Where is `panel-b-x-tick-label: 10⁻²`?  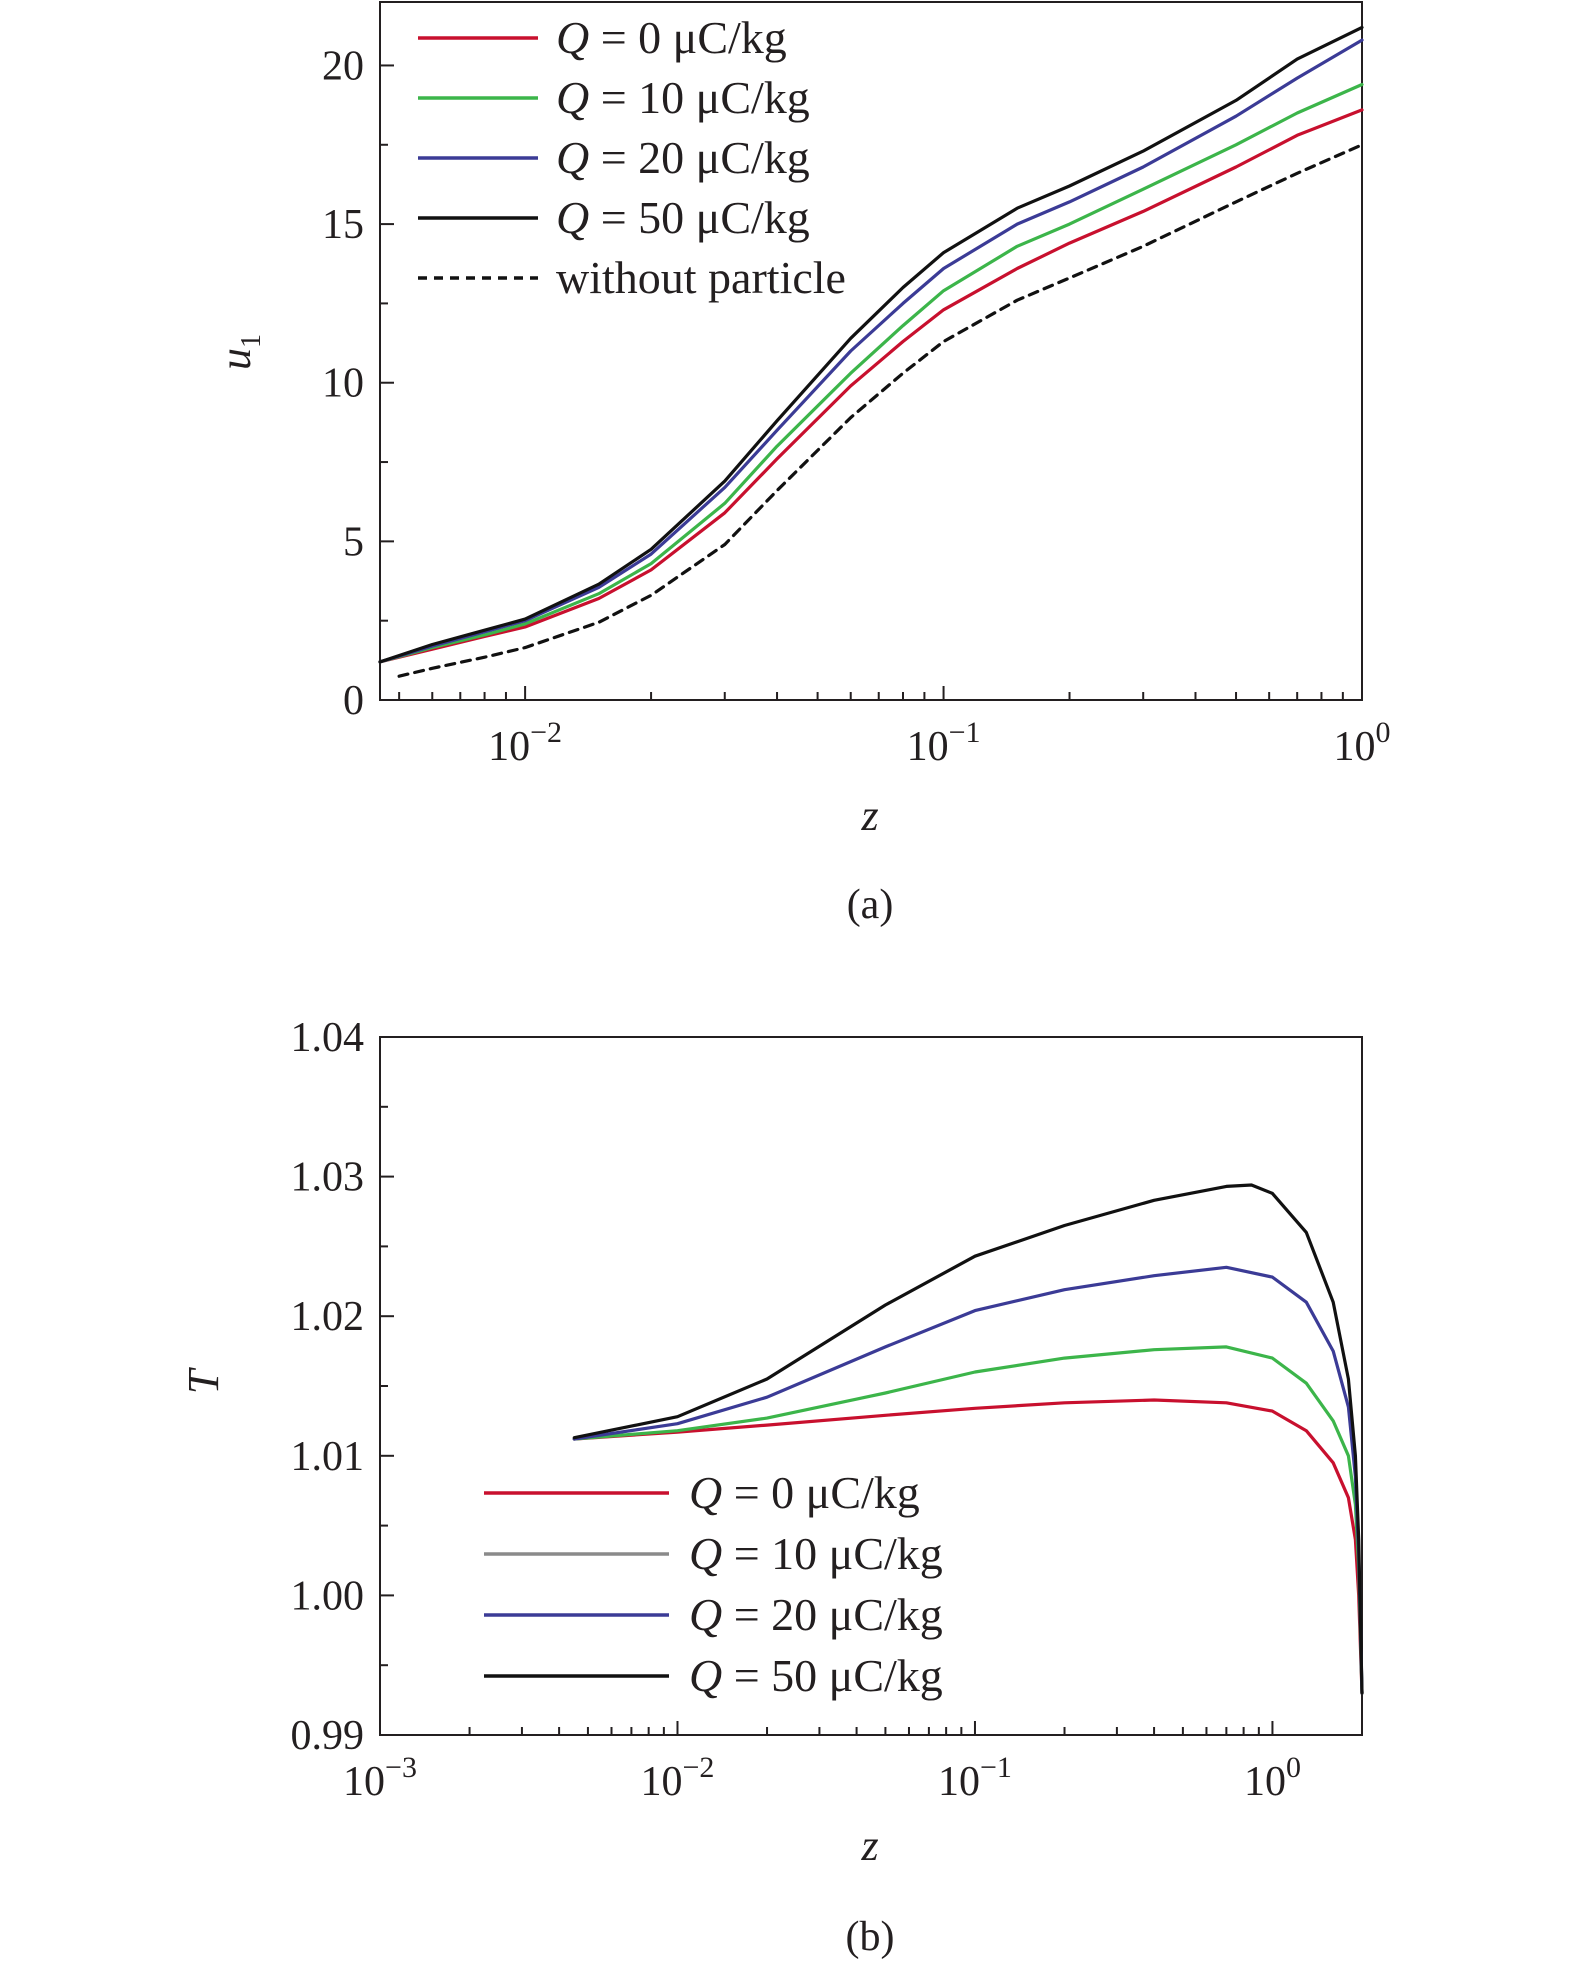
panel-b-x-tick-label: 10⁻² is located at coordinates (678, 1778).